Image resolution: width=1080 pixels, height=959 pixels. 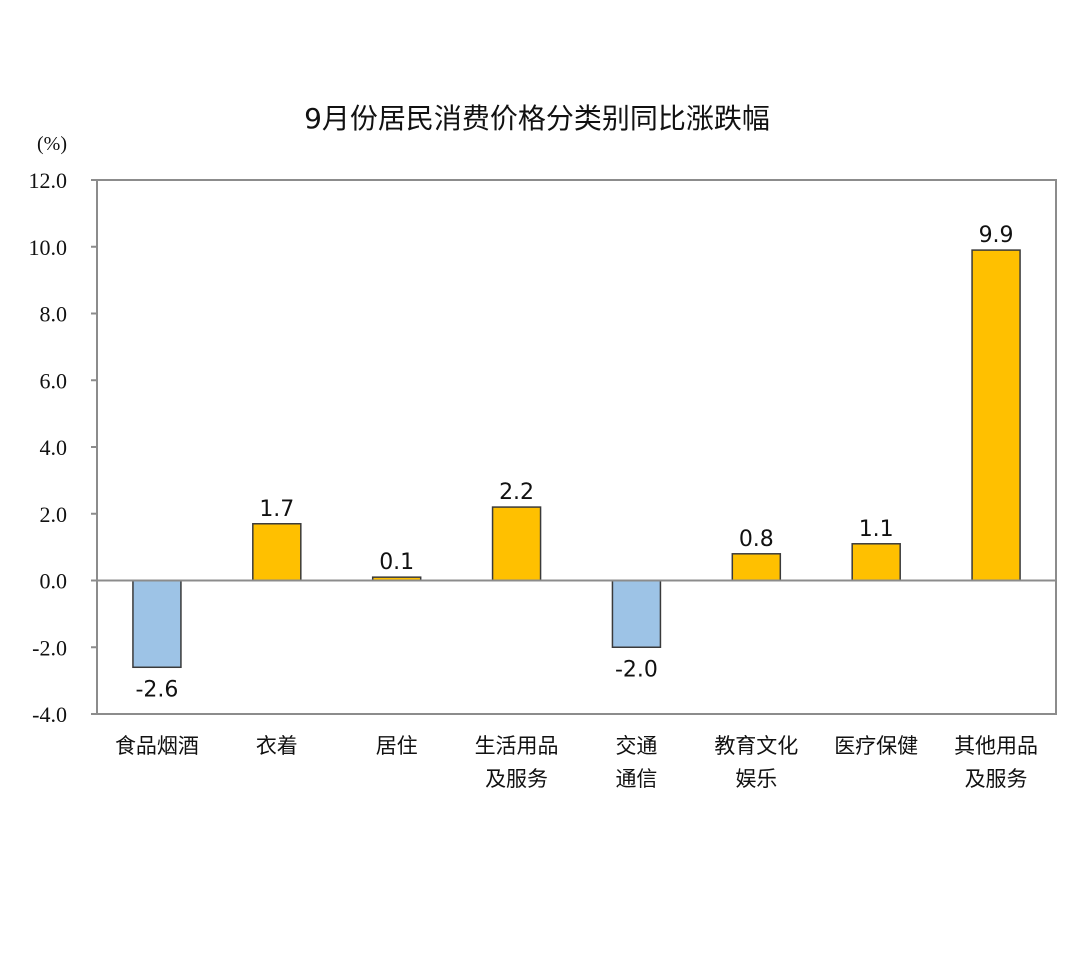 I want to click on x-category-label: 其他用品, so click(x=996, y=746).